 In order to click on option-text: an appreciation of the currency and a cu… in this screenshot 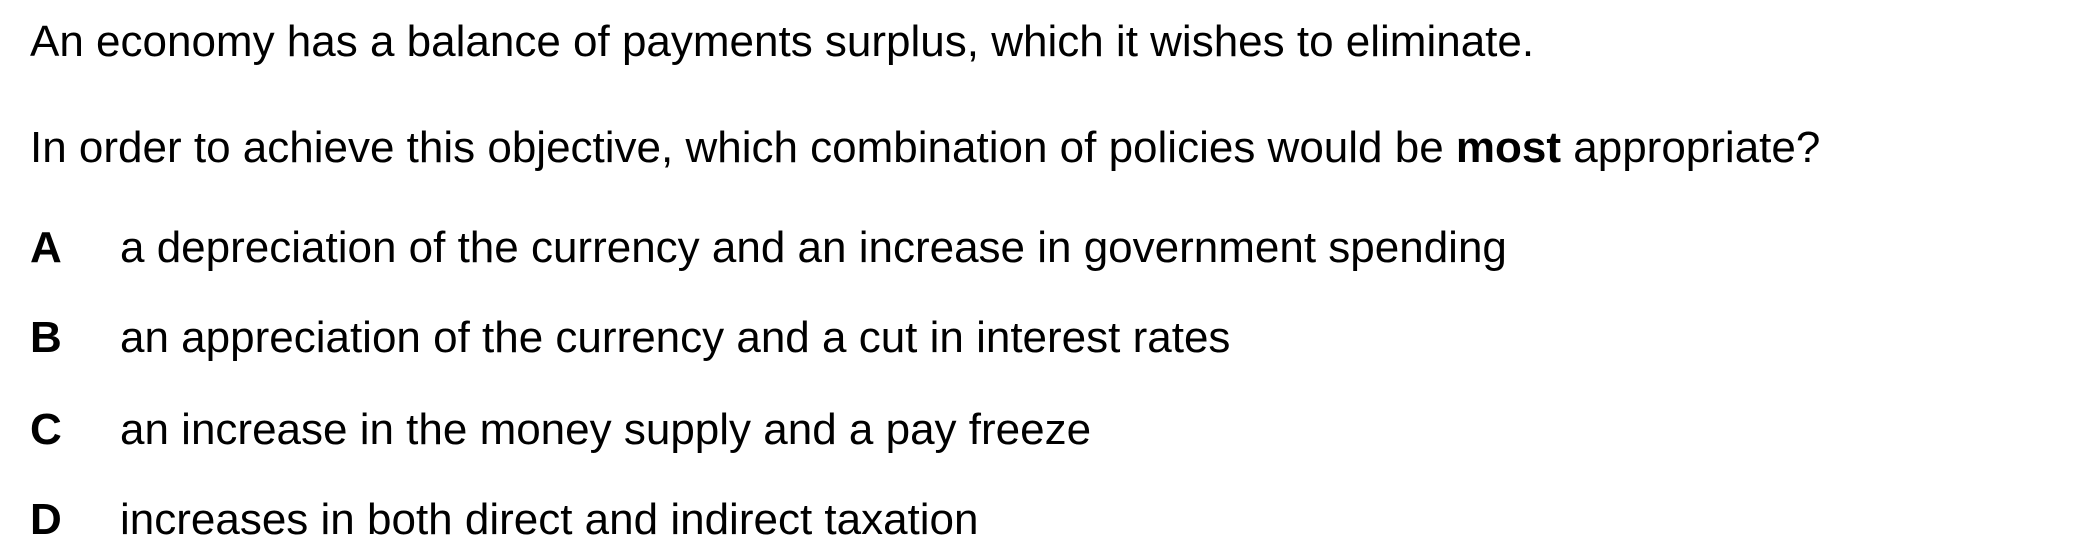, I will do `click(675, 337)`.